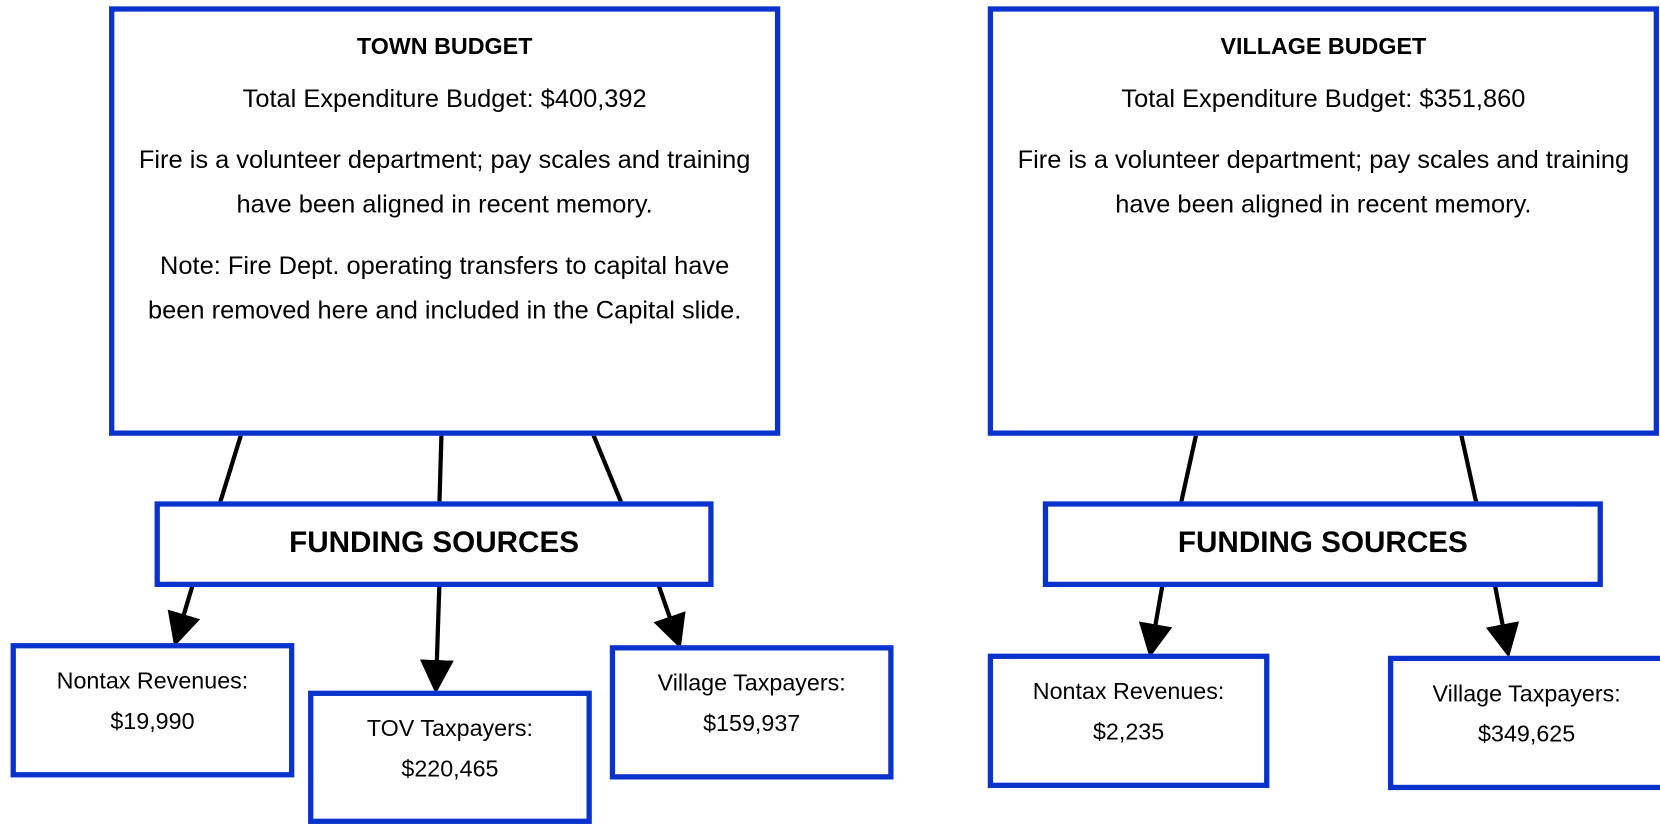  Describe the element at coordinates (444, 99) in the screenshot. I see `total: Total Expenditure Budget: $400,392` at that location.